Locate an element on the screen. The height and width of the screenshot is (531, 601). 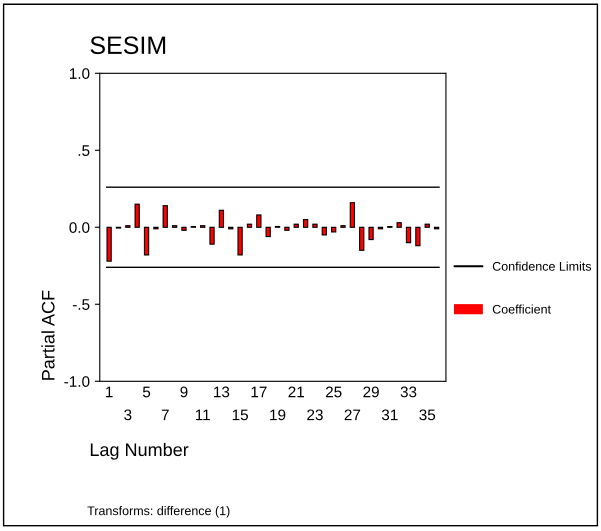
x-axis-title: Lag Number is located at coordinates (139, 451).